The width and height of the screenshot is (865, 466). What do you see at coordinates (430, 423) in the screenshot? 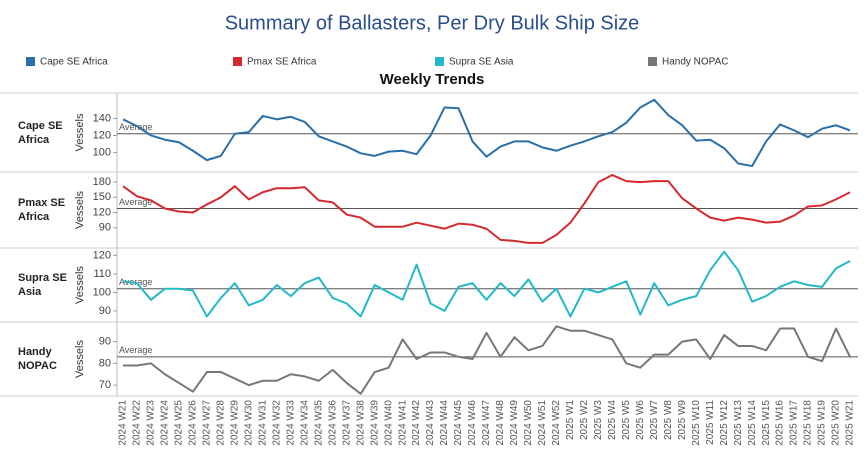
I see `x-tick-label: 2024 W43` at bounding box center [430, 423].